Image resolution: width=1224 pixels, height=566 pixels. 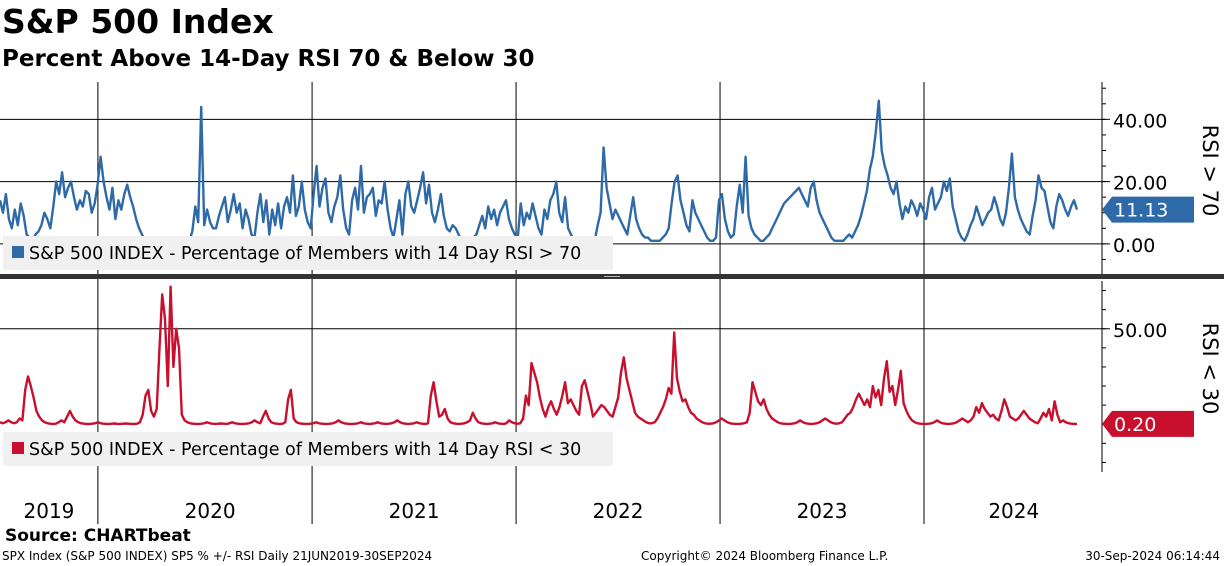 What do you see at coordinates (1135, 425) in the screenshot?
I see `lower-last-value-label: 0.20` at bounding box center [1135, 425].